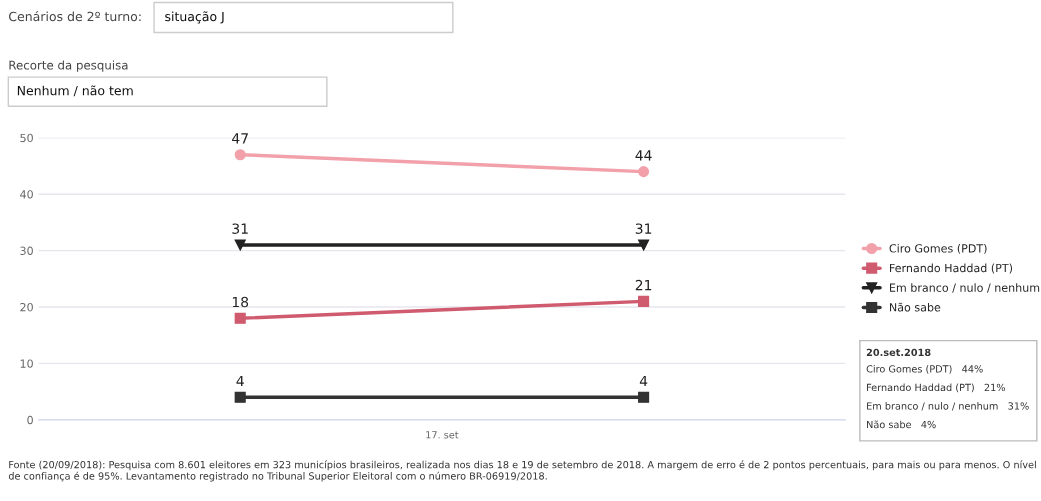 Image resolution: width=1041 pixels, height=501 pixels. I want to click on data-label: 47, so click(240, 138).